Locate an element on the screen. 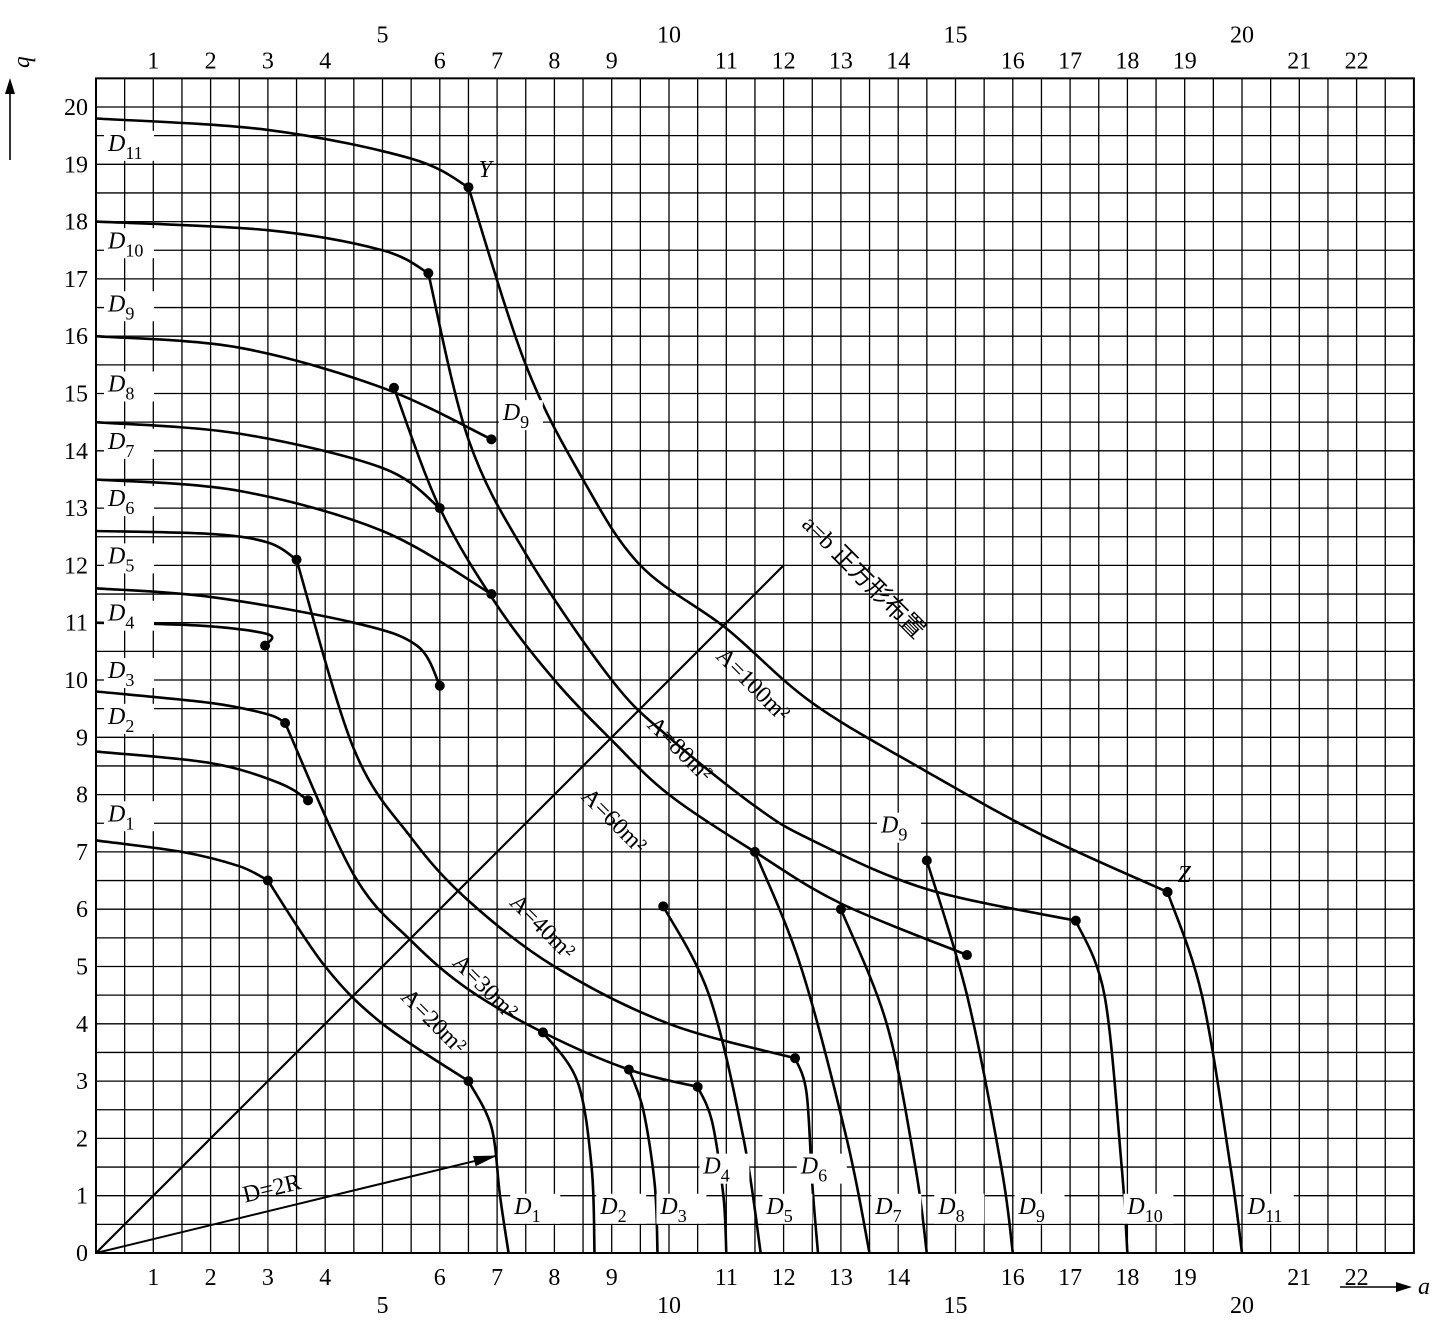 This screenshot has width=1435, height=1320. y-tick-label: 20 is located at coordinates (76, 108).